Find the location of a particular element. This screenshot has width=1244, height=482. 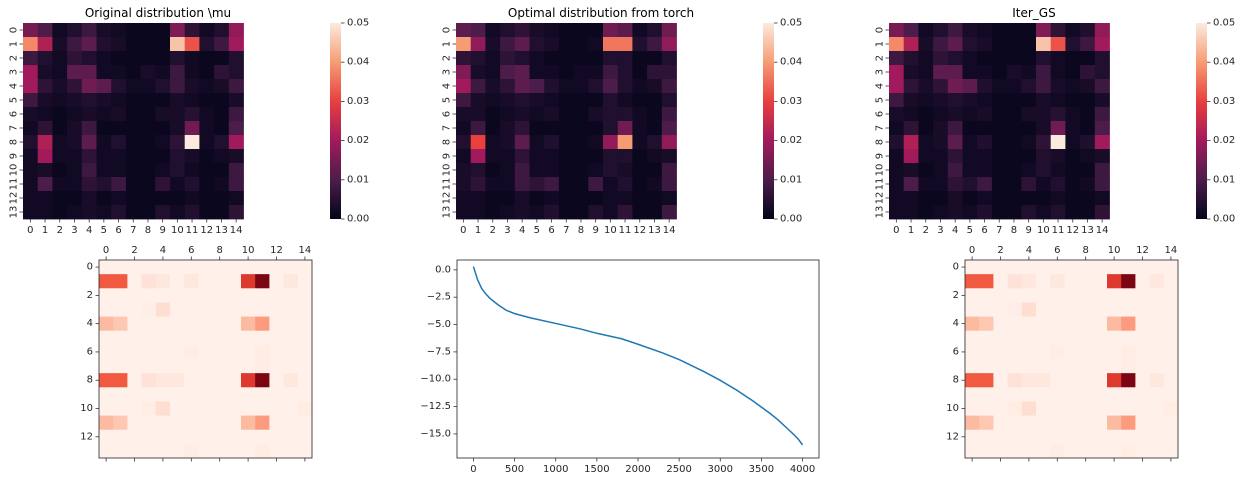

x-tick-label: 10 is located at coordinates (248, 250).